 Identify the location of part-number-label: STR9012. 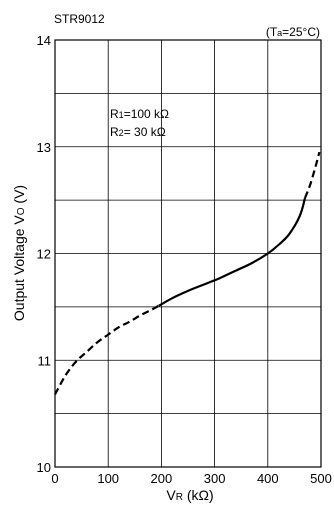
(79, 19).